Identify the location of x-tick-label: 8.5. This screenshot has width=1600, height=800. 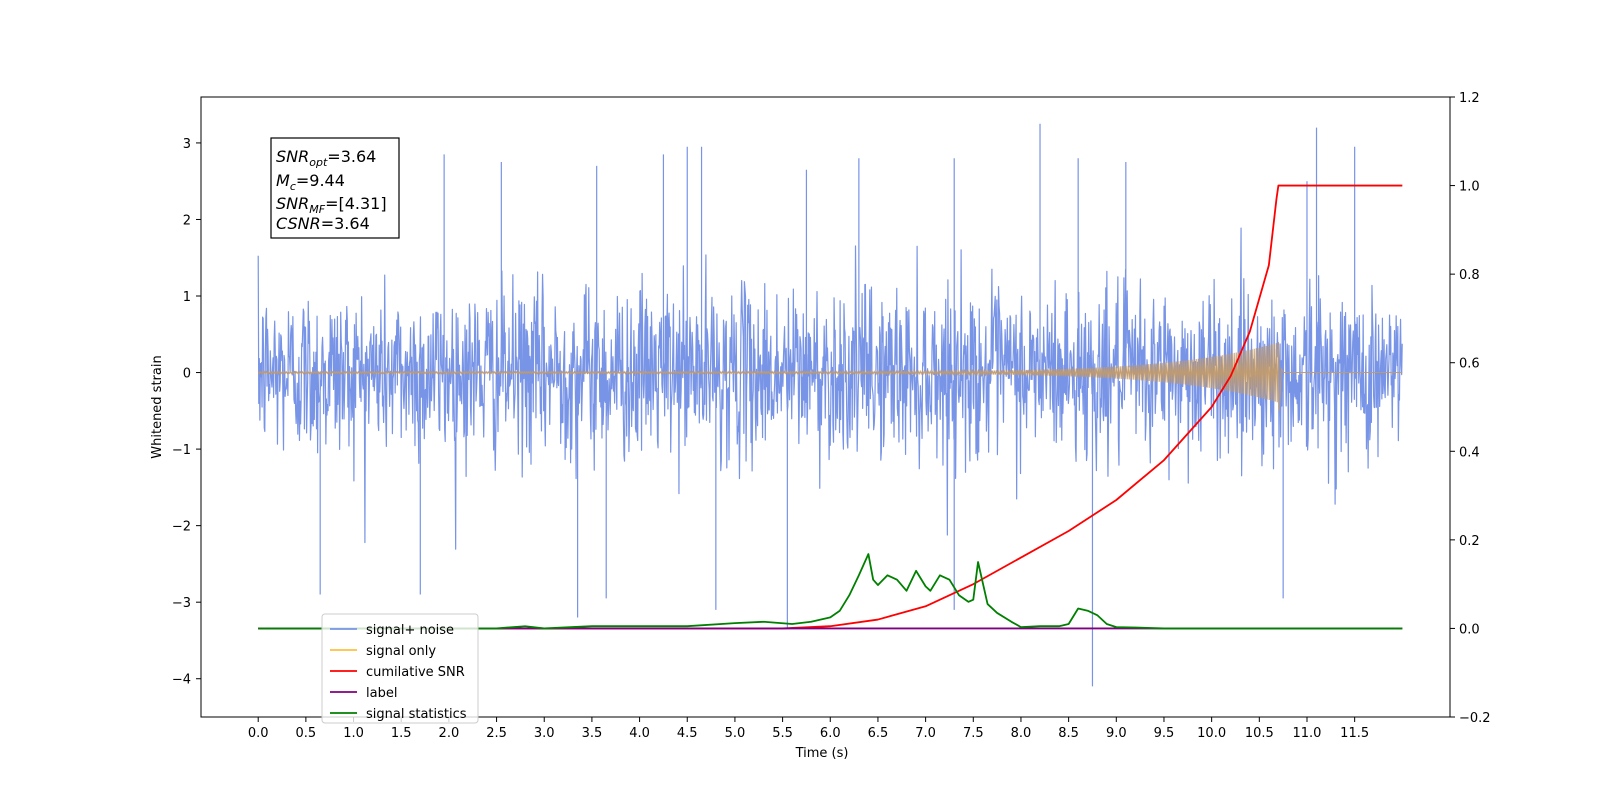
(1068, 733).